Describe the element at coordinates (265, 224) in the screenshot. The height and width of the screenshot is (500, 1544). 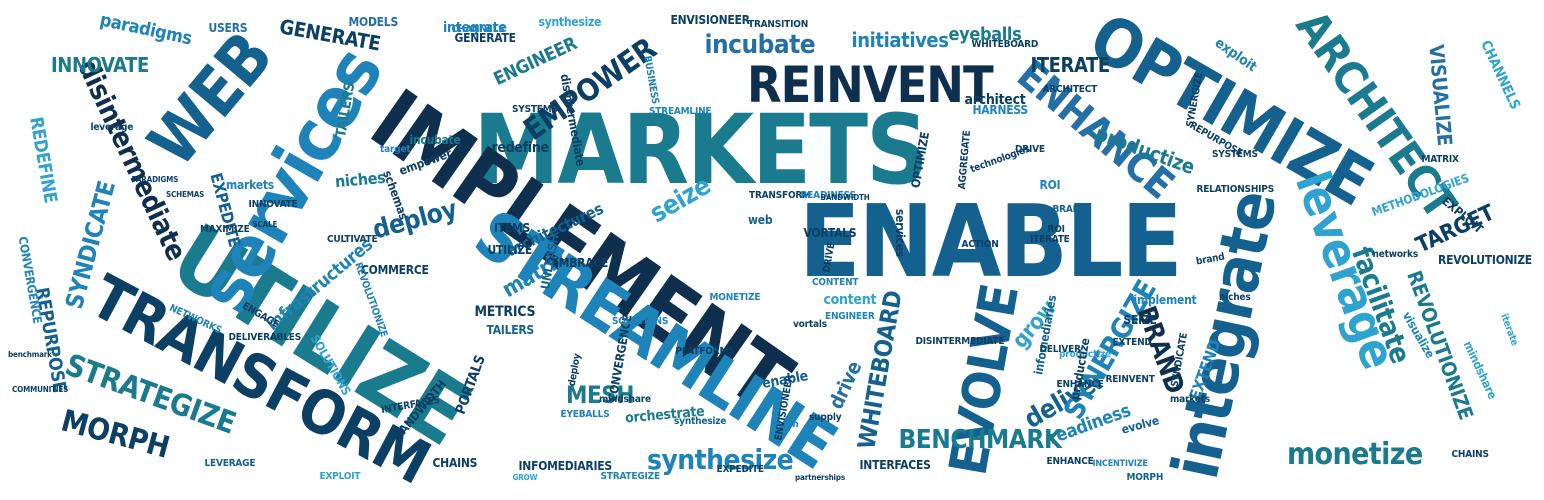
I see `word-scale: SCALE` at that location.